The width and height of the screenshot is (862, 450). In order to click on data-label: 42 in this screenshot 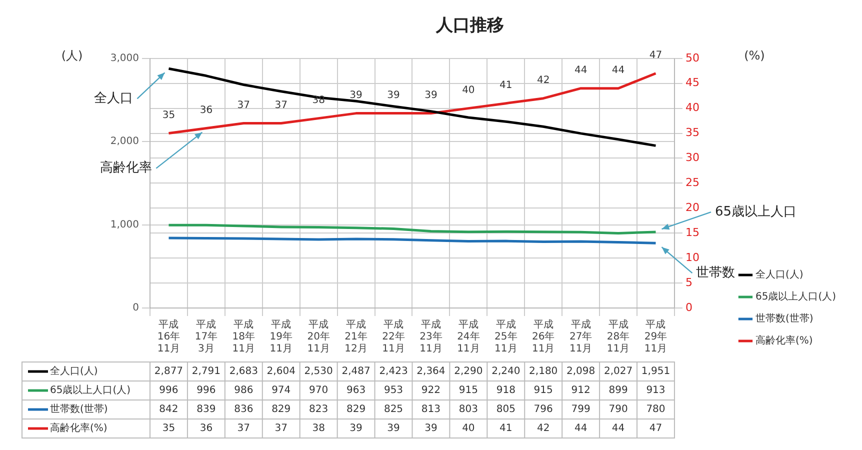, I will do `click(543, 428)`.